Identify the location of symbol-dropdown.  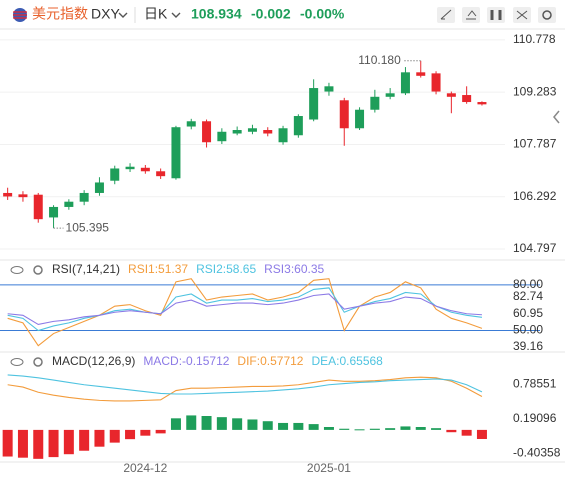
(123, 15).